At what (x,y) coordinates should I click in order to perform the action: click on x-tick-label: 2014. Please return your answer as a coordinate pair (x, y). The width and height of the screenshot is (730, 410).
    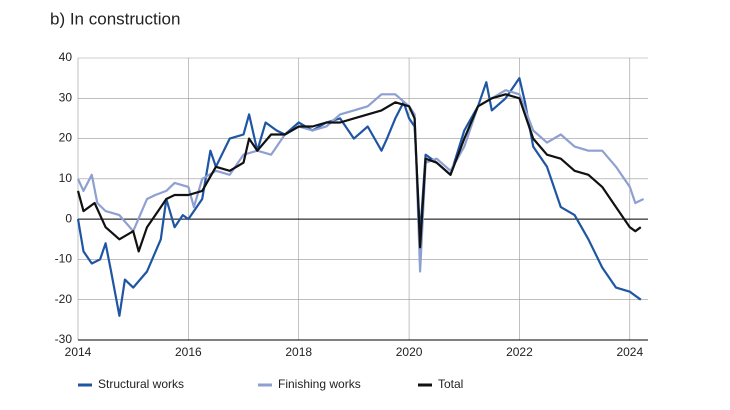
    Looking at the image, I should click on (78, 352).